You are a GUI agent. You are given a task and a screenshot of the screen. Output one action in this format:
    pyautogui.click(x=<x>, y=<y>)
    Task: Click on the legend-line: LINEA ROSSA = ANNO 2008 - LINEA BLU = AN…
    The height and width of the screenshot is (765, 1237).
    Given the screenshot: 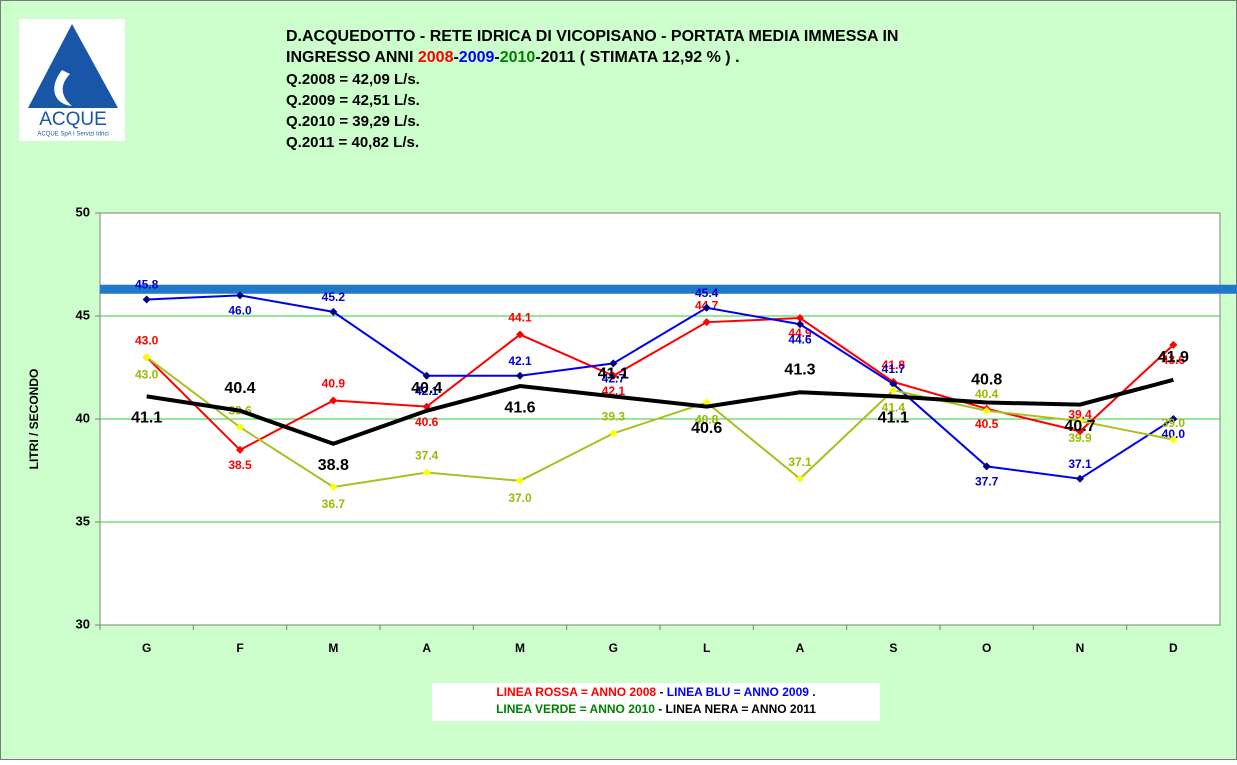 What is the action you would take?
    pyautogui.click(x=655, y=692)
    